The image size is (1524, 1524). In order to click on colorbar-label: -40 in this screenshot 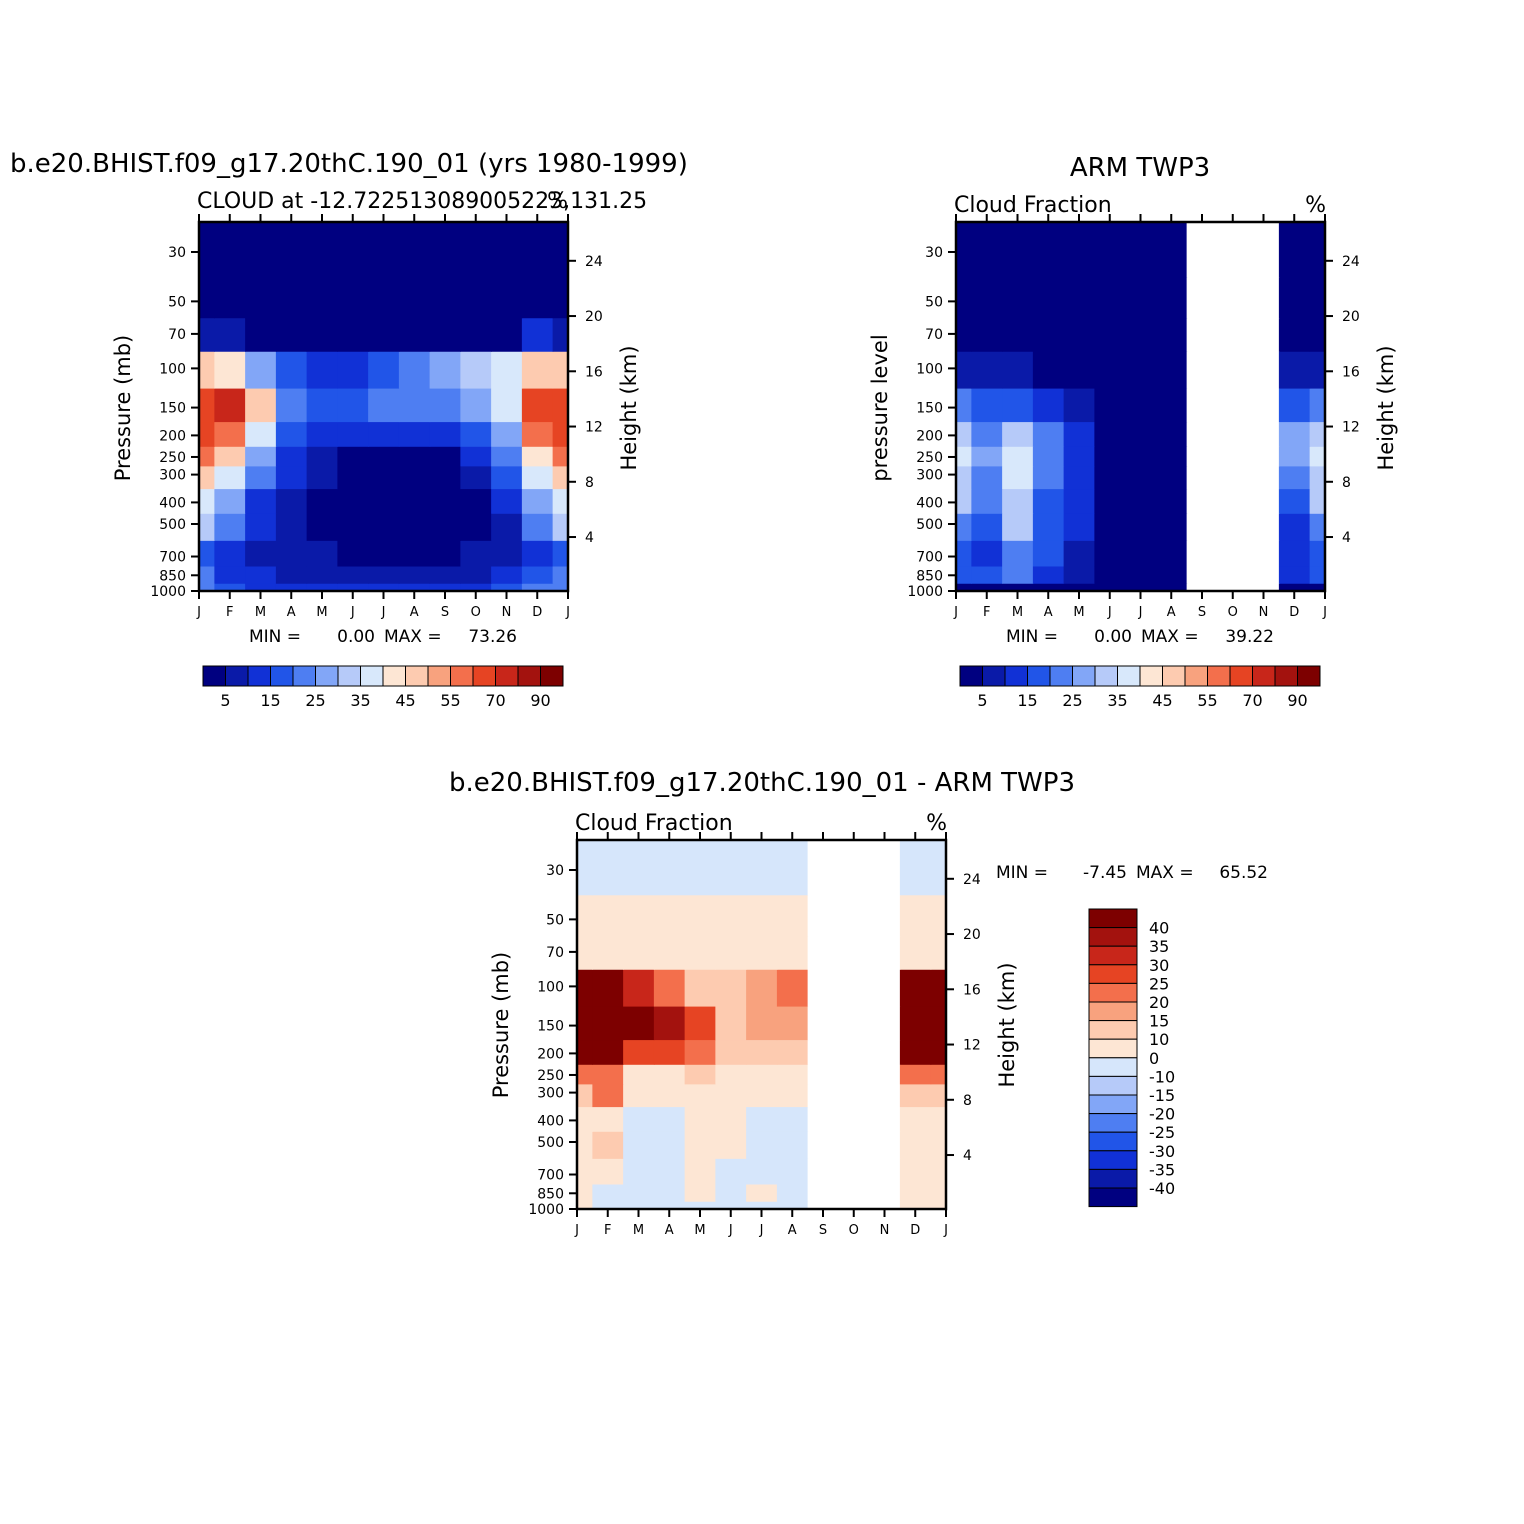, I will do `click(1162, 1188)`.